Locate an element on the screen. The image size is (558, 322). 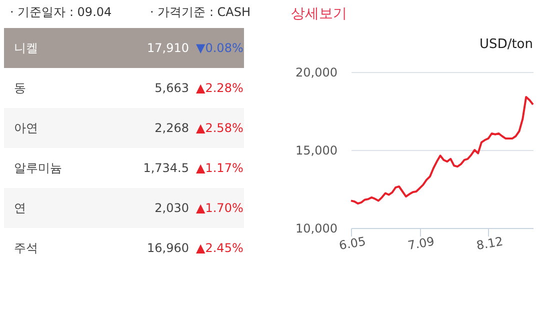
text: 상세보기 is located at coordinates (319, 14).